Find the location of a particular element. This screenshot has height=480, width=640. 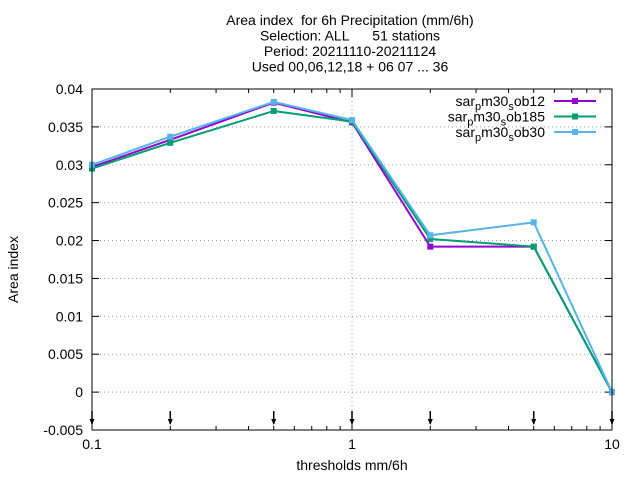

x-tick-label: 10 is located at coordinates (612, 444).